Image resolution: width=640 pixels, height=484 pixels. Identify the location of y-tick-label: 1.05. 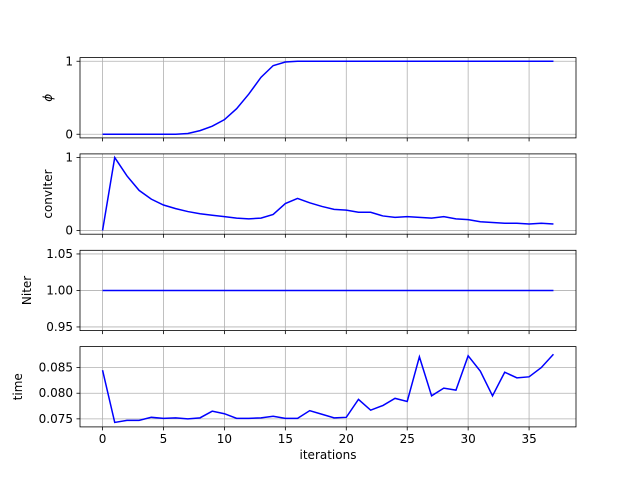
(59, 254).